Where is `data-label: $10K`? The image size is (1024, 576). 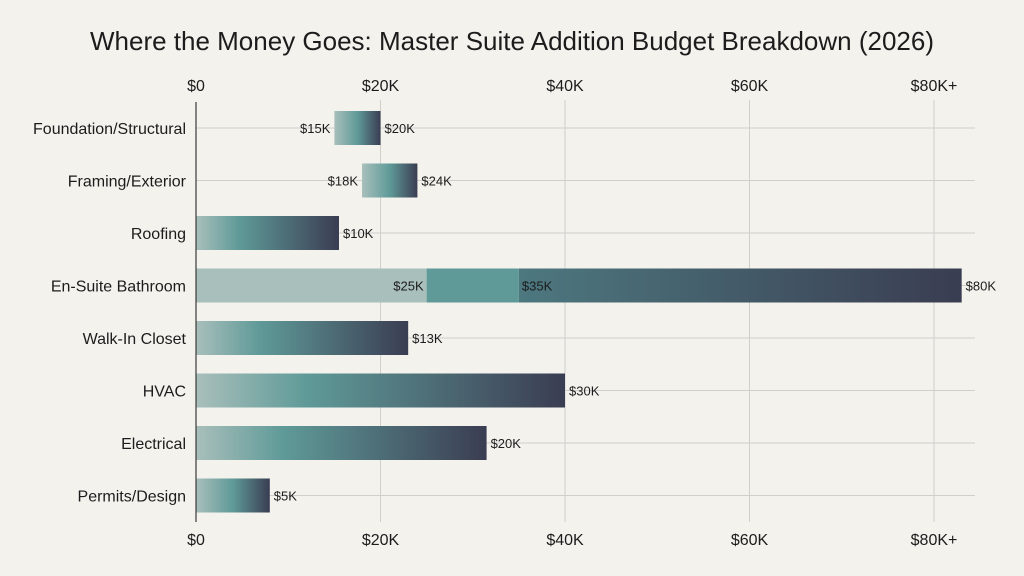
data-label: $10K is located at coordinates (358, 233).